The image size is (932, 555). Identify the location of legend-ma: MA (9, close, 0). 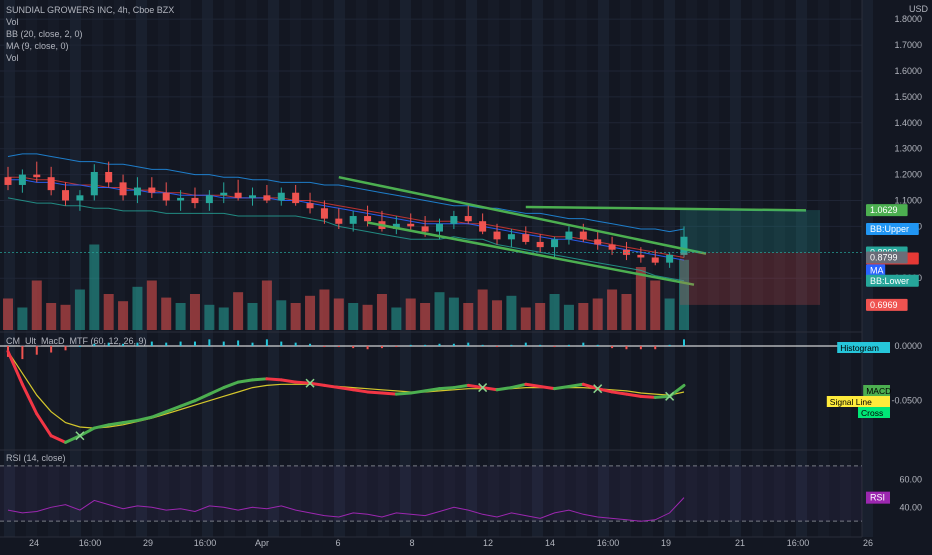
(37, 46).